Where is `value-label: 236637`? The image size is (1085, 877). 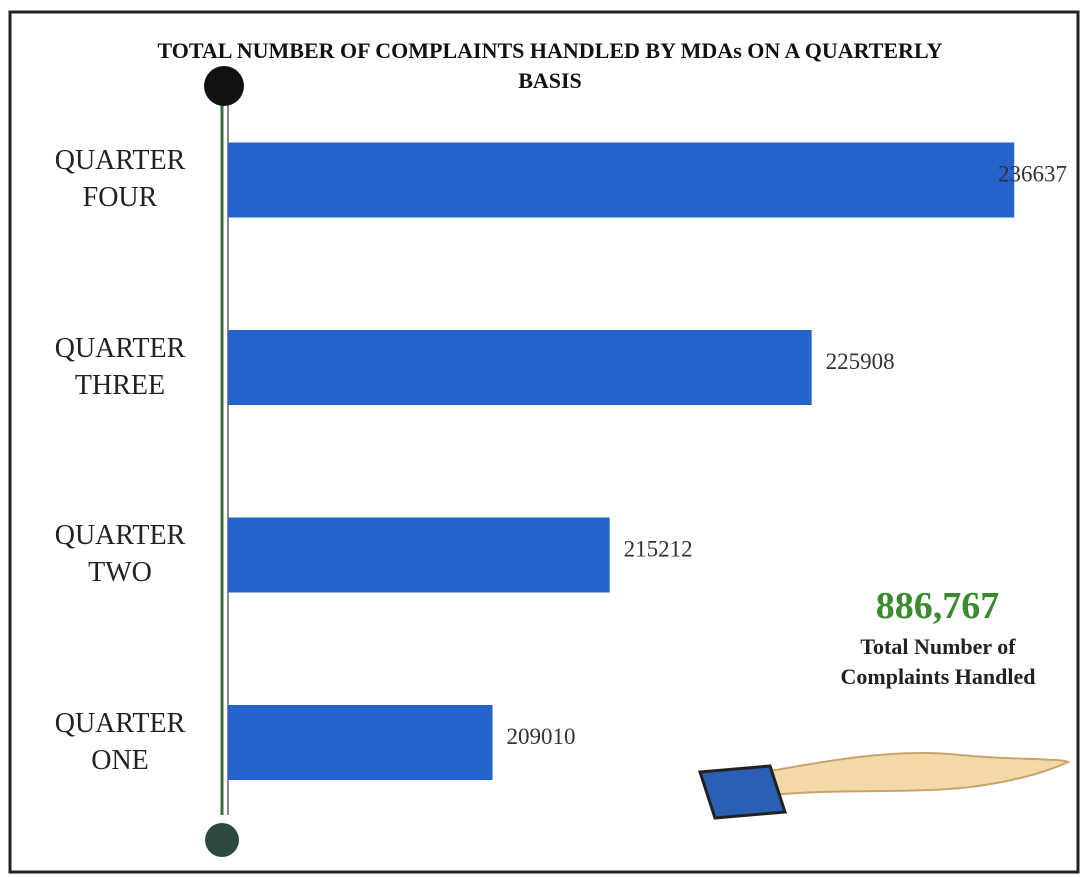
value-label: 236637 is located at coordinates (1032, 173).